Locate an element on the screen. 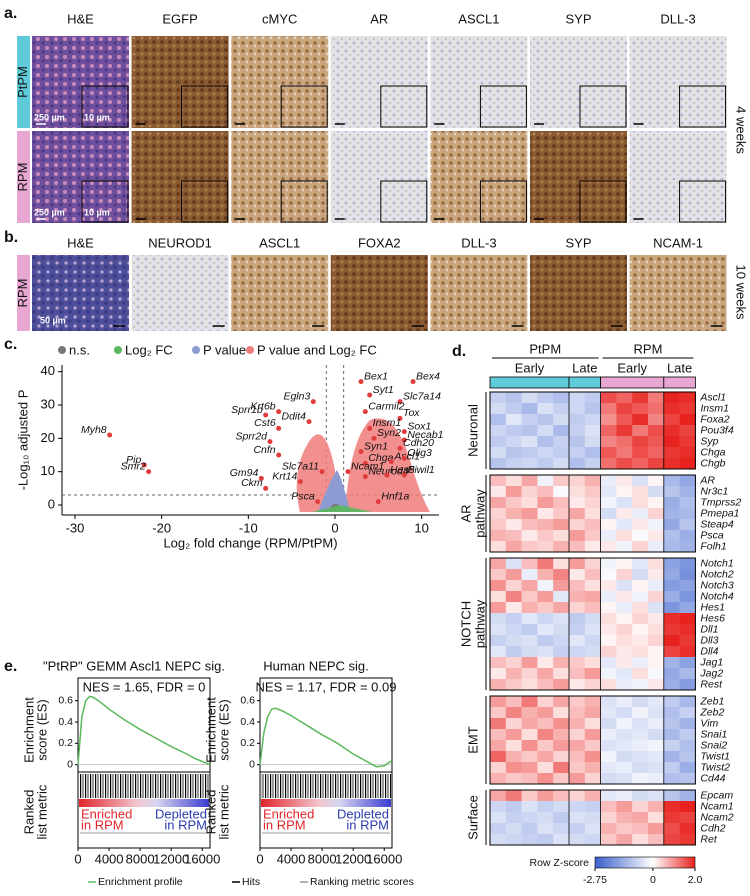 This screenshot has height=896, width=750. enriched-label: Enriched is located at coordinates (288, 813).